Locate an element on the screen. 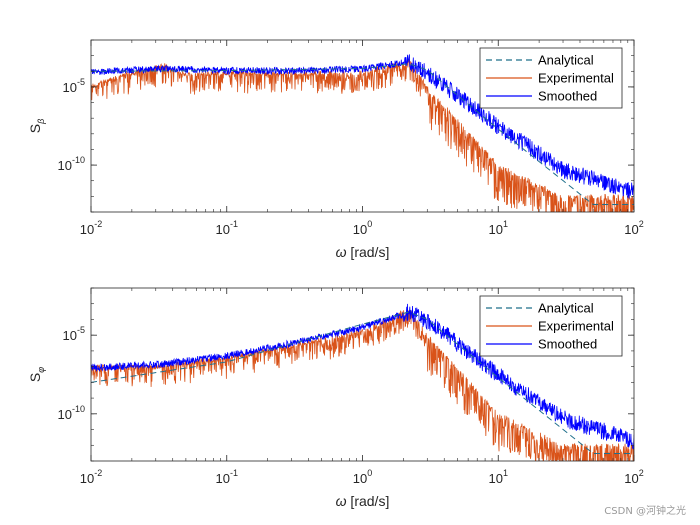 Image resolution: width=700 pixels, height=525 pixels. y-axis-label: Sφ is located at coordinates (36, 374).